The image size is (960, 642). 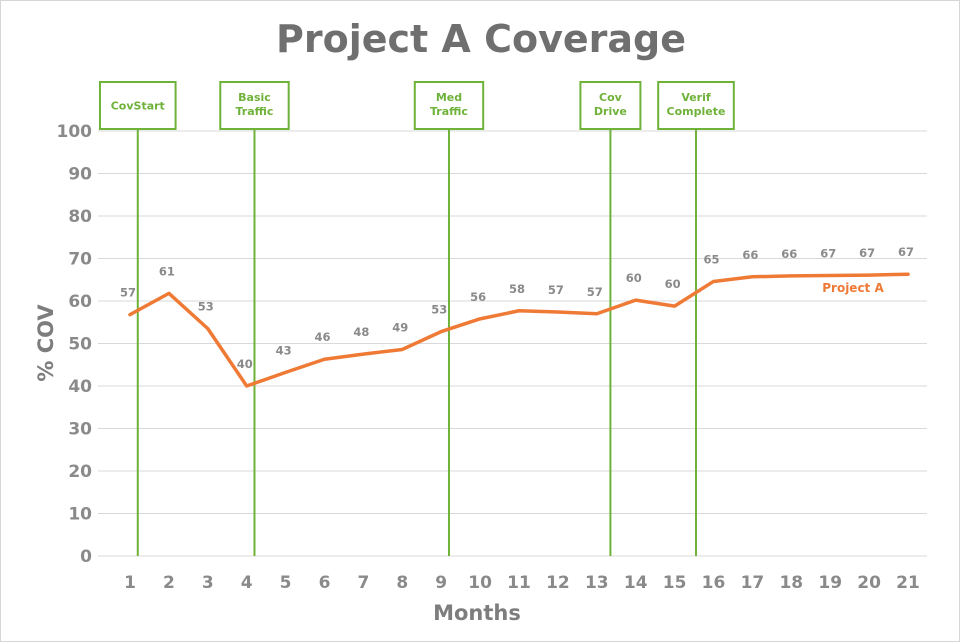 I want to click on y-tick-label: 60, so click(x=80, y=302).